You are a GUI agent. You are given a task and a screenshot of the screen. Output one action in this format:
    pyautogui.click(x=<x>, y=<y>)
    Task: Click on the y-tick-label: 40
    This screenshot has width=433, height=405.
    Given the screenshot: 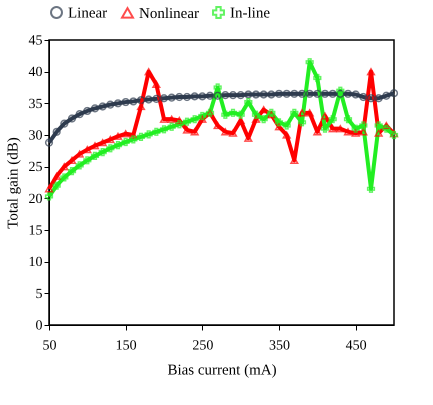 What is the action you would take?
    pyautogui.click(x=35, y=72)
    